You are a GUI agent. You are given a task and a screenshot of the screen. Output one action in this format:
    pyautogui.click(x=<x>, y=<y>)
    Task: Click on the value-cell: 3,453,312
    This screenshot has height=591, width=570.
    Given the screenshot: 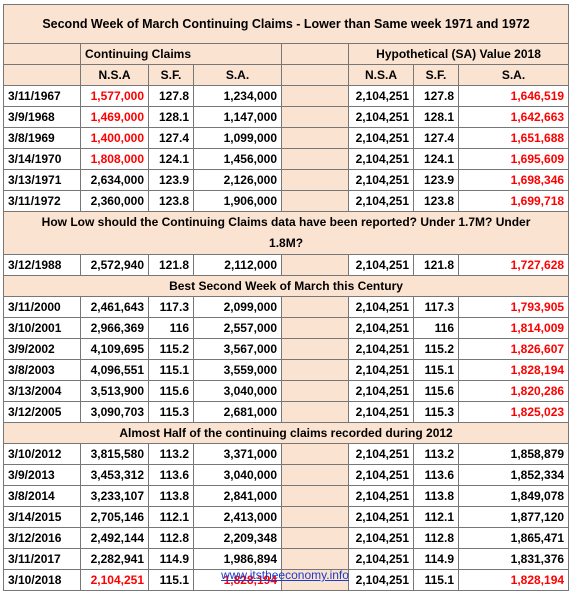 What is the action you would take?
    pyautogui.click(x=114, y=475)
    